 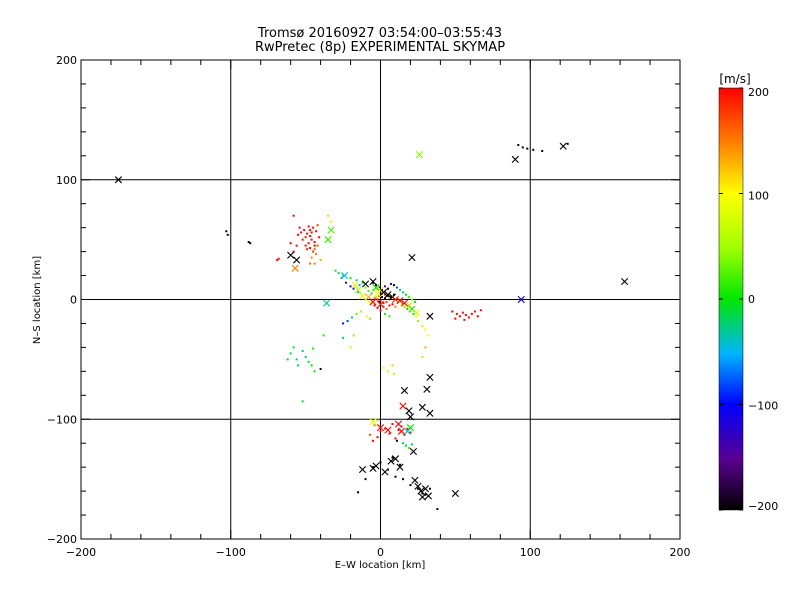 I want to click on y-tick-label: −200, so click(x=62, y=539).